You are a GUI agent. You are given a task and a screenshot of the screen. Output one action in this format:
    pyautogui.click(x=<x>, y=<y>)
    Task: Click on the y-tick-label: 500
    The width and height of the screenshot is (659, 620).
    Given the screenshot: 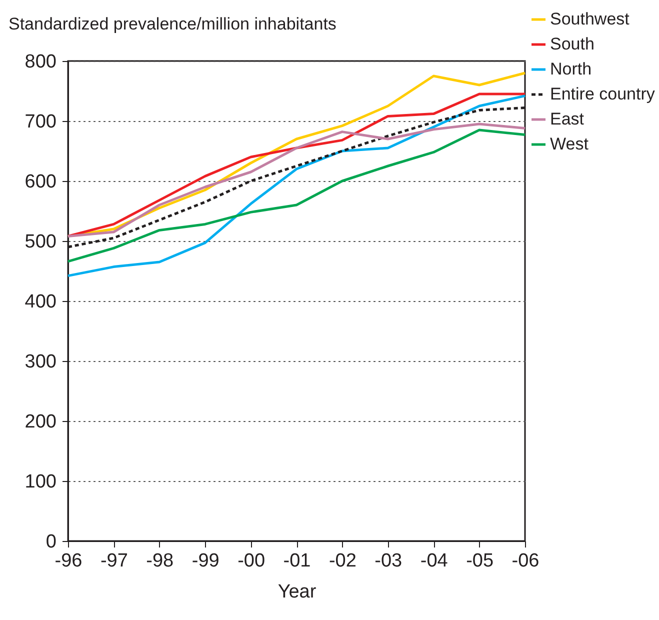 What is the action you would take?
    pyautogui.click(x=40, y=242)
    